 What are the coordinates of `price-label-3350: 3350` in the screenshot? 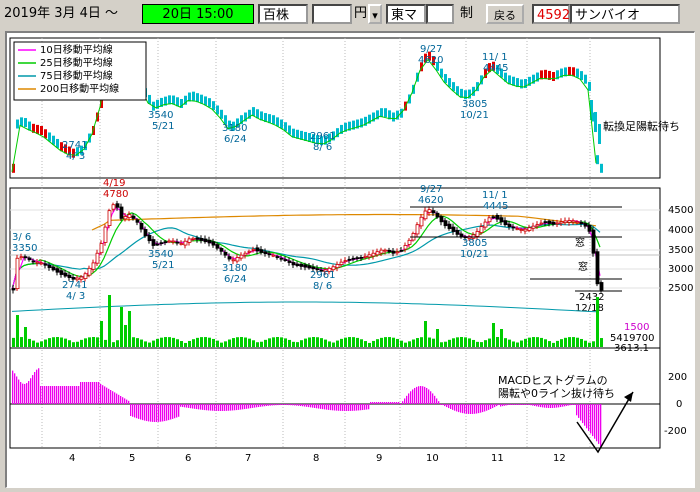 It's located at (24, 248).